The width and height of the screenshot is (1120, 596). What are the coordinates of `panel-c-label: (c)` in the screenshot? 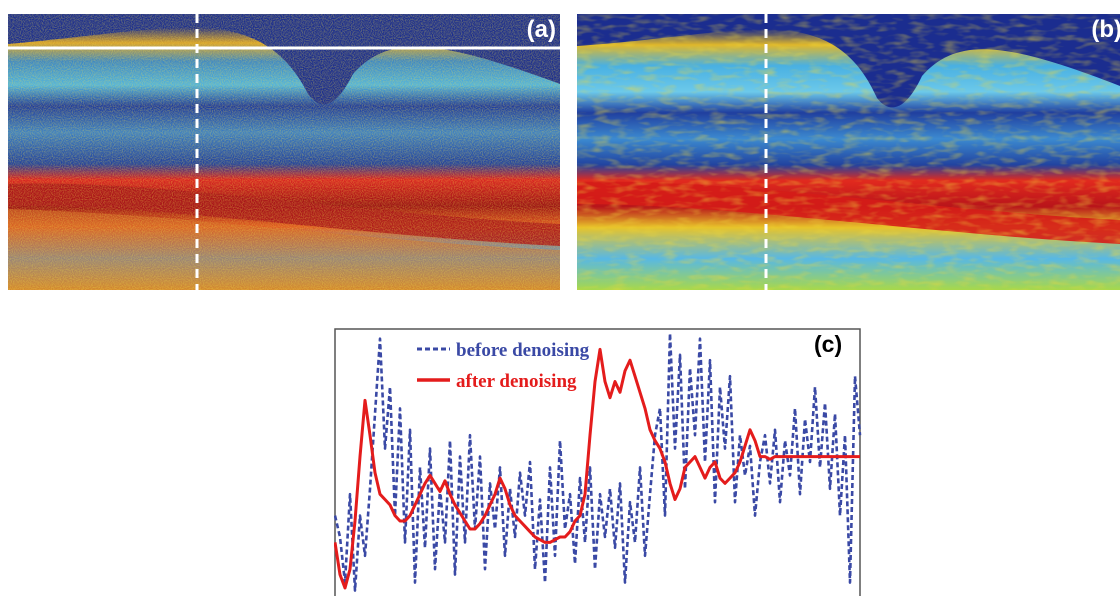 It's located at (828, 344).